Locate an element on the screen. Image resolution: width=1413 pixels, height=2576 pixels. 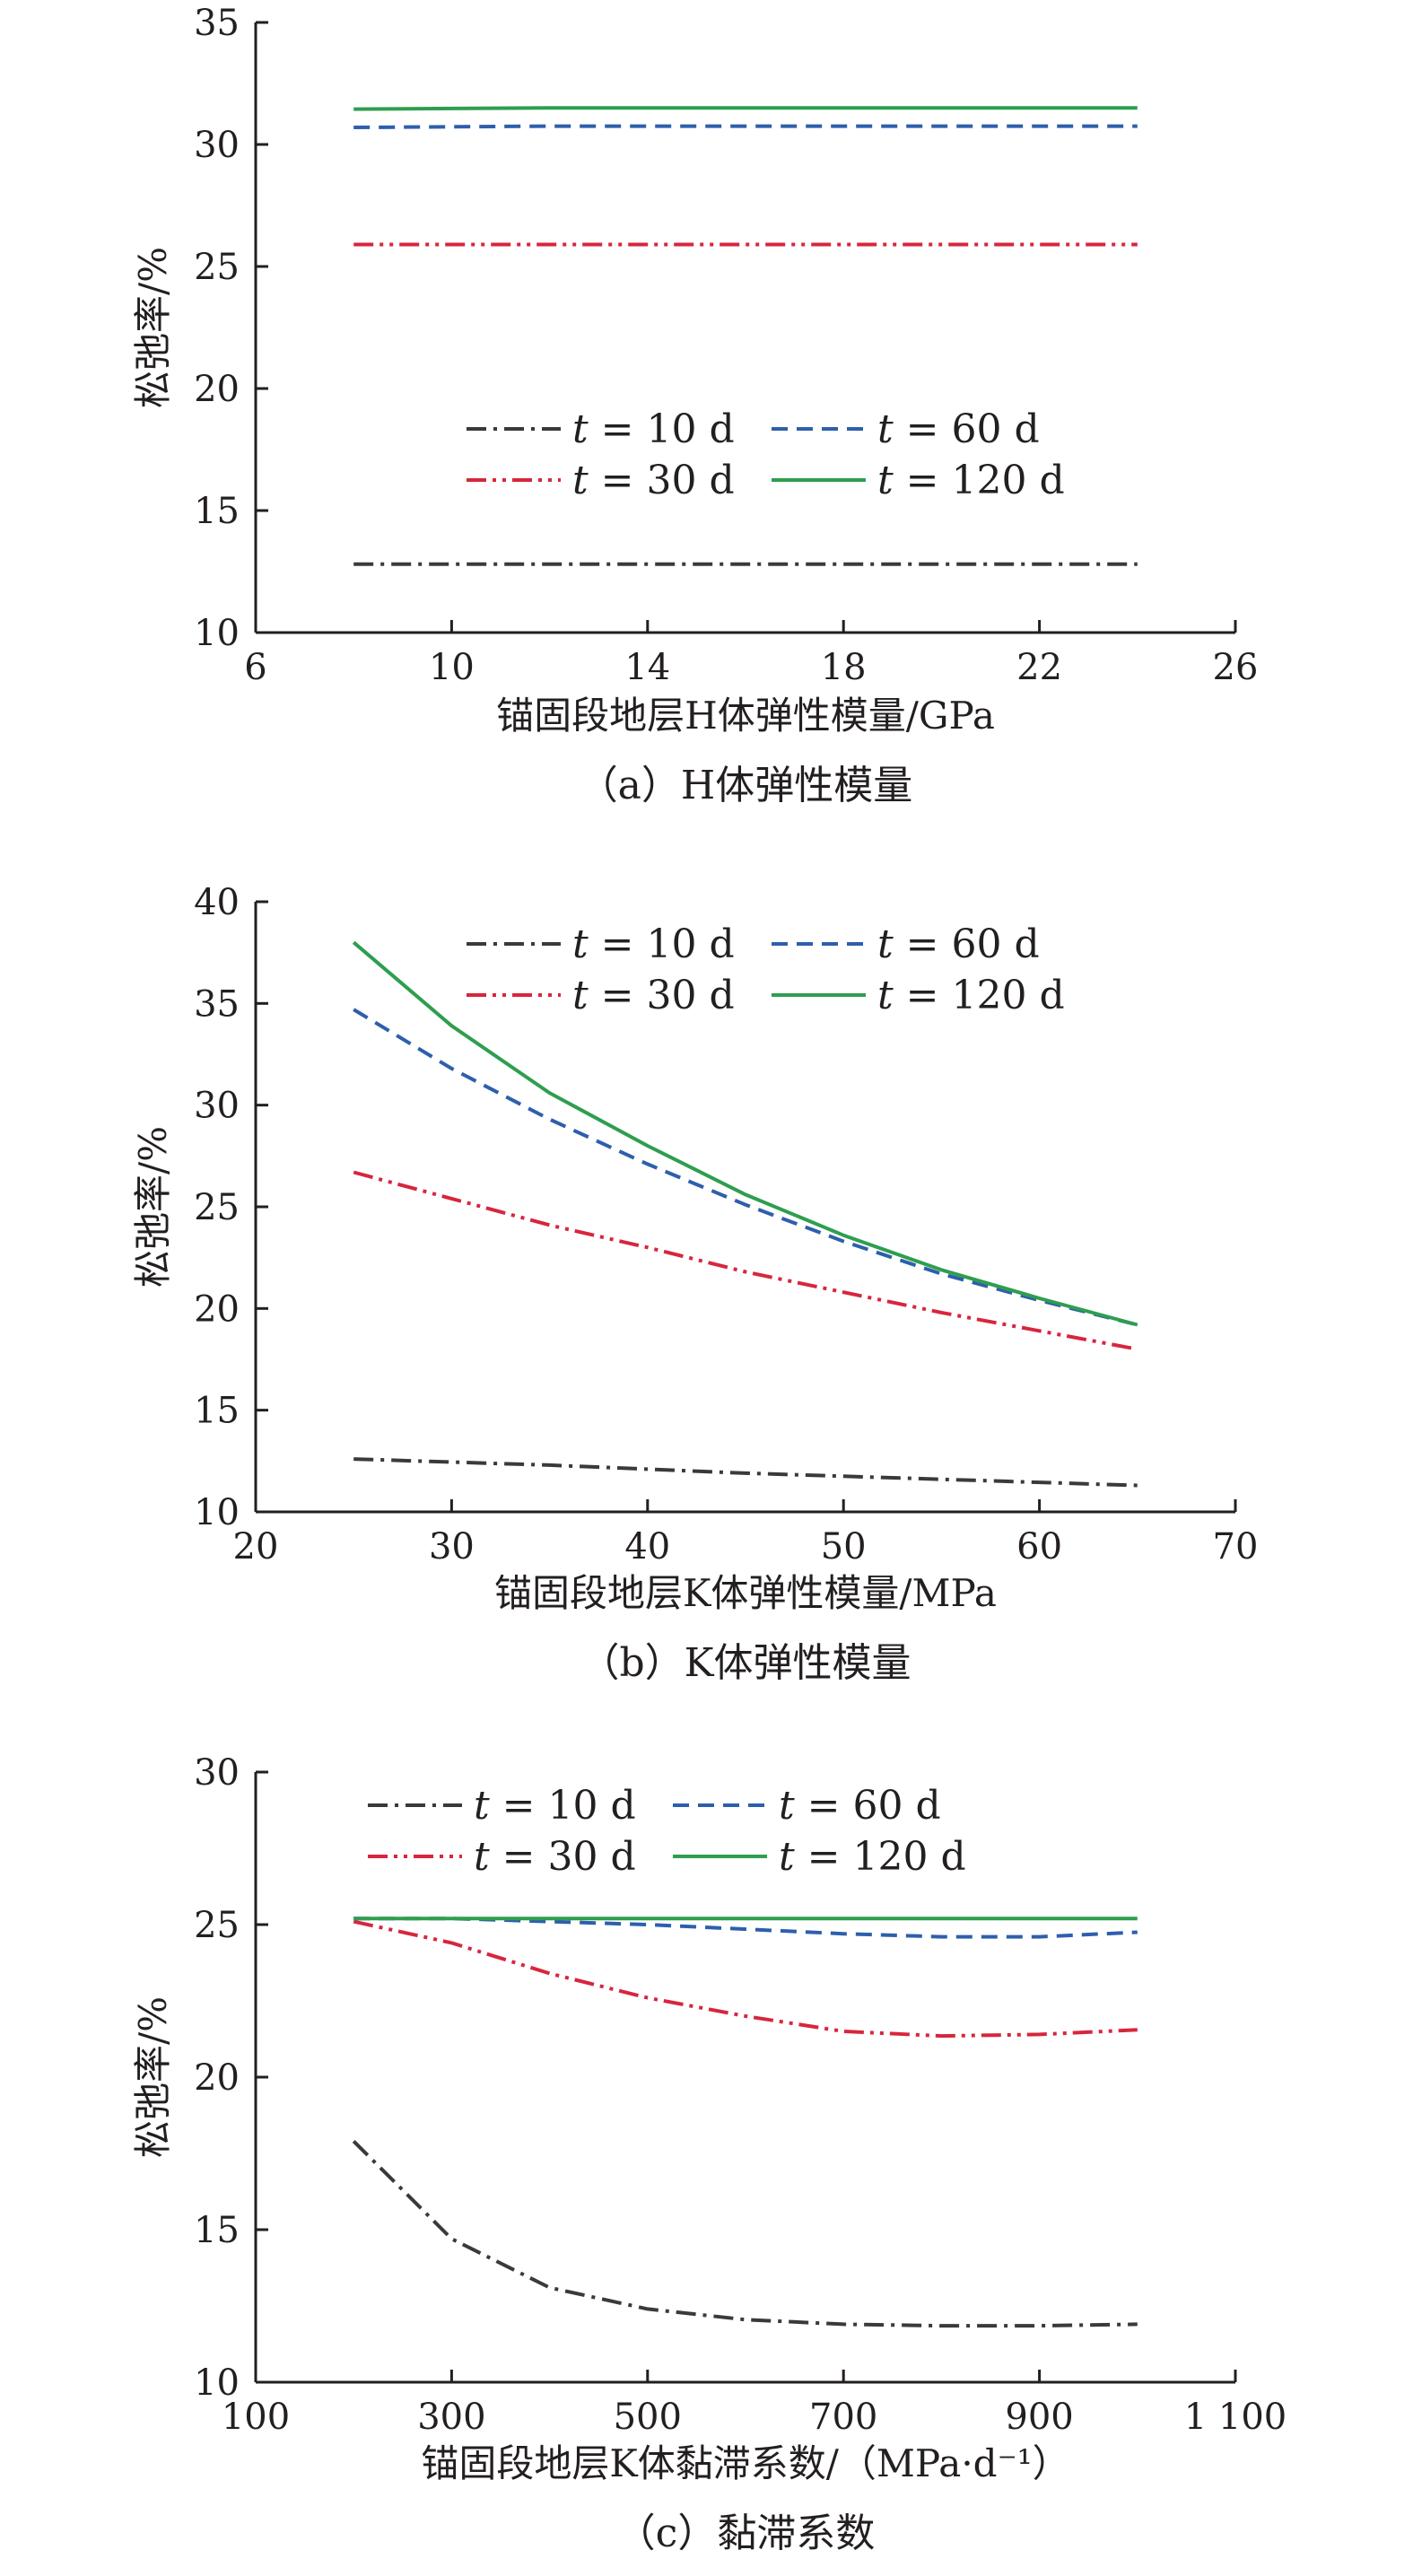
x-tick-label: 6 is located at coordinates (255, 667).